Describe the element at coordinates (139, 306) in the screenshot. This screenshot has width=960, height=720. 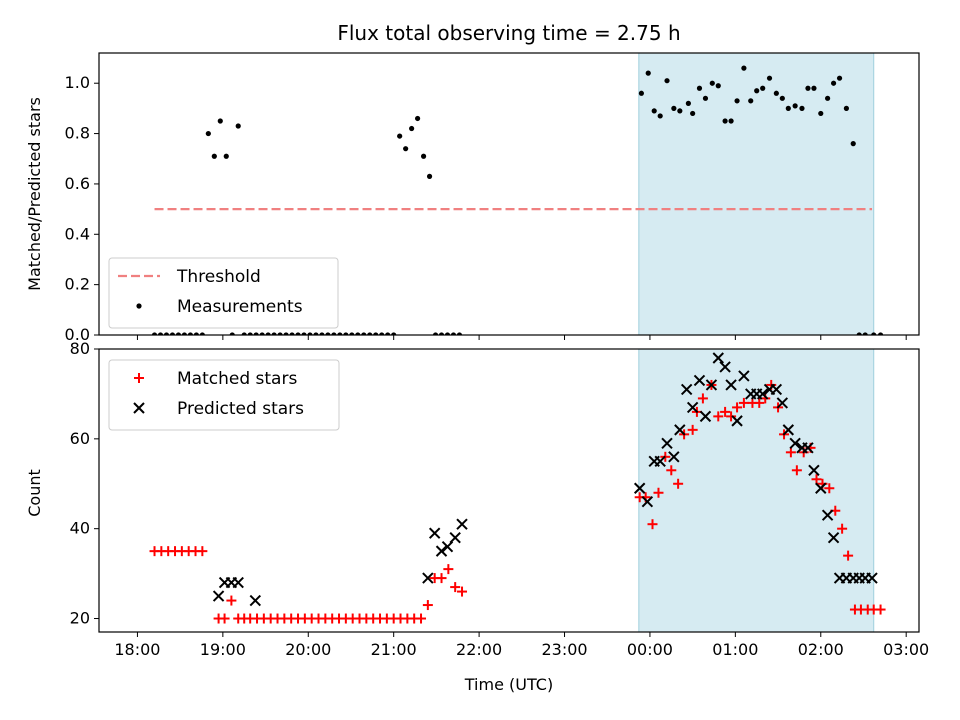
I see `legend-dot-marker` at that location.